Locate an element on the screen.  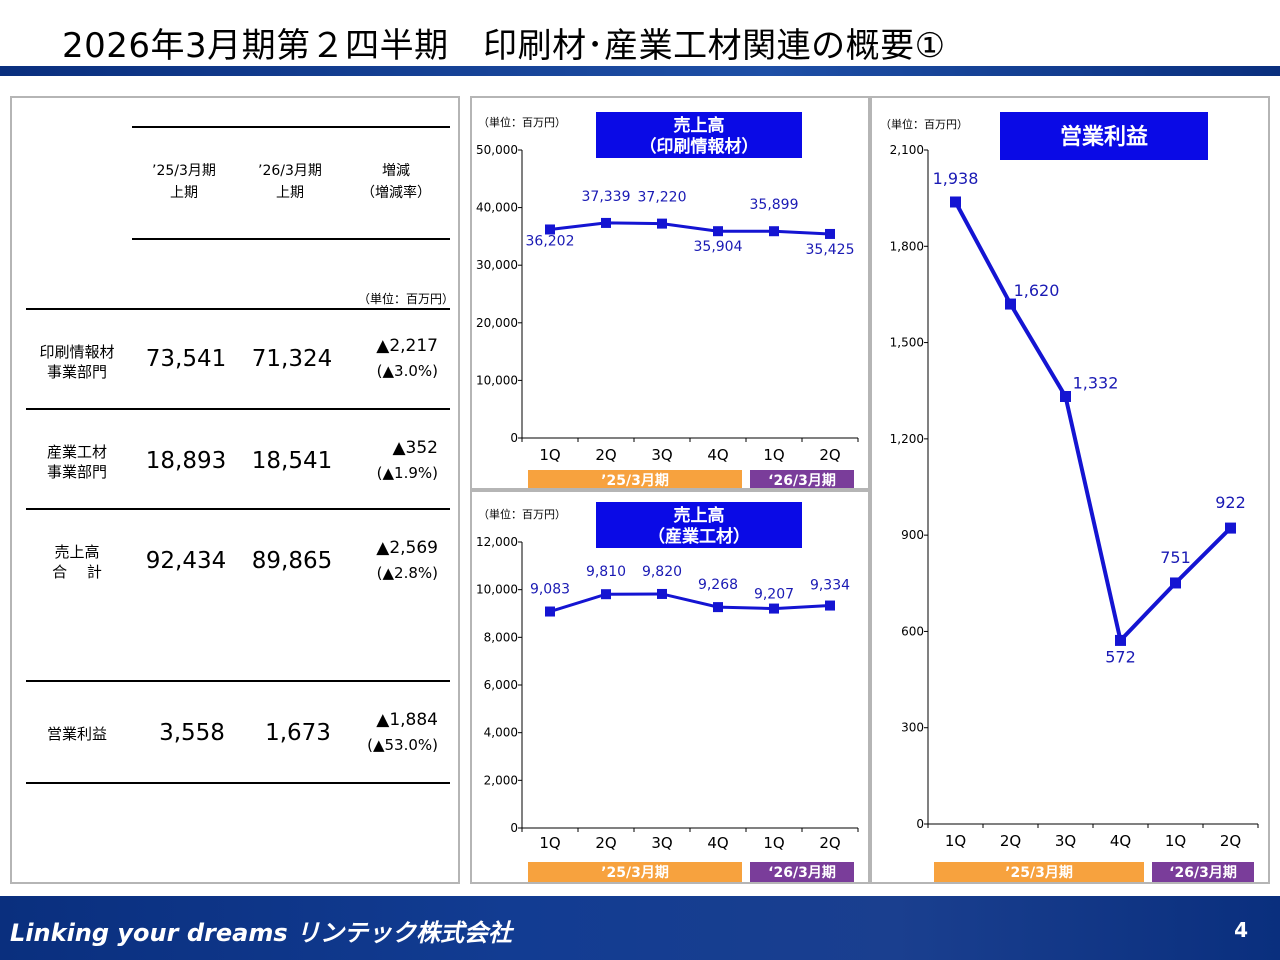
data-label: 35,899 is located at coordinates (774, 205).